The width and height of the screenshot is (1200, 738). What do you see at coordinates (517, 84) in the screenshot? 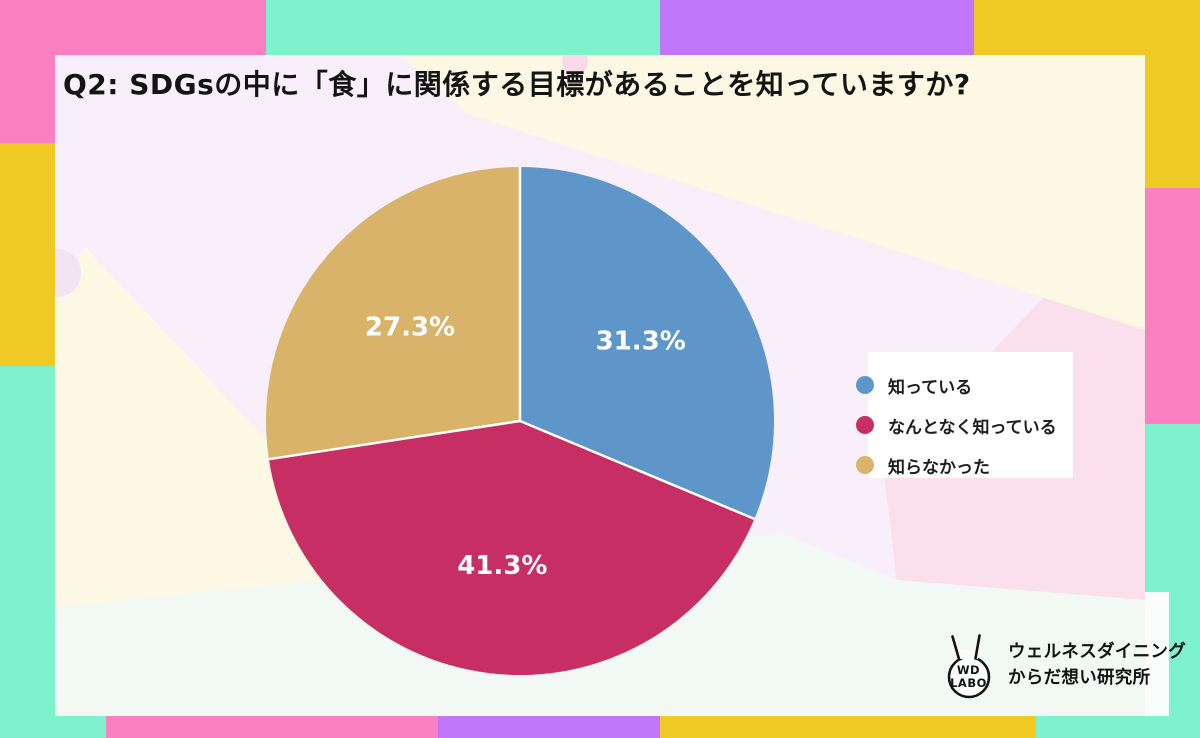
I see `chart-title: Q2: SDGsの中に「食」に関係する目標があることを知っていますか?` at bounding box center [517, 84].